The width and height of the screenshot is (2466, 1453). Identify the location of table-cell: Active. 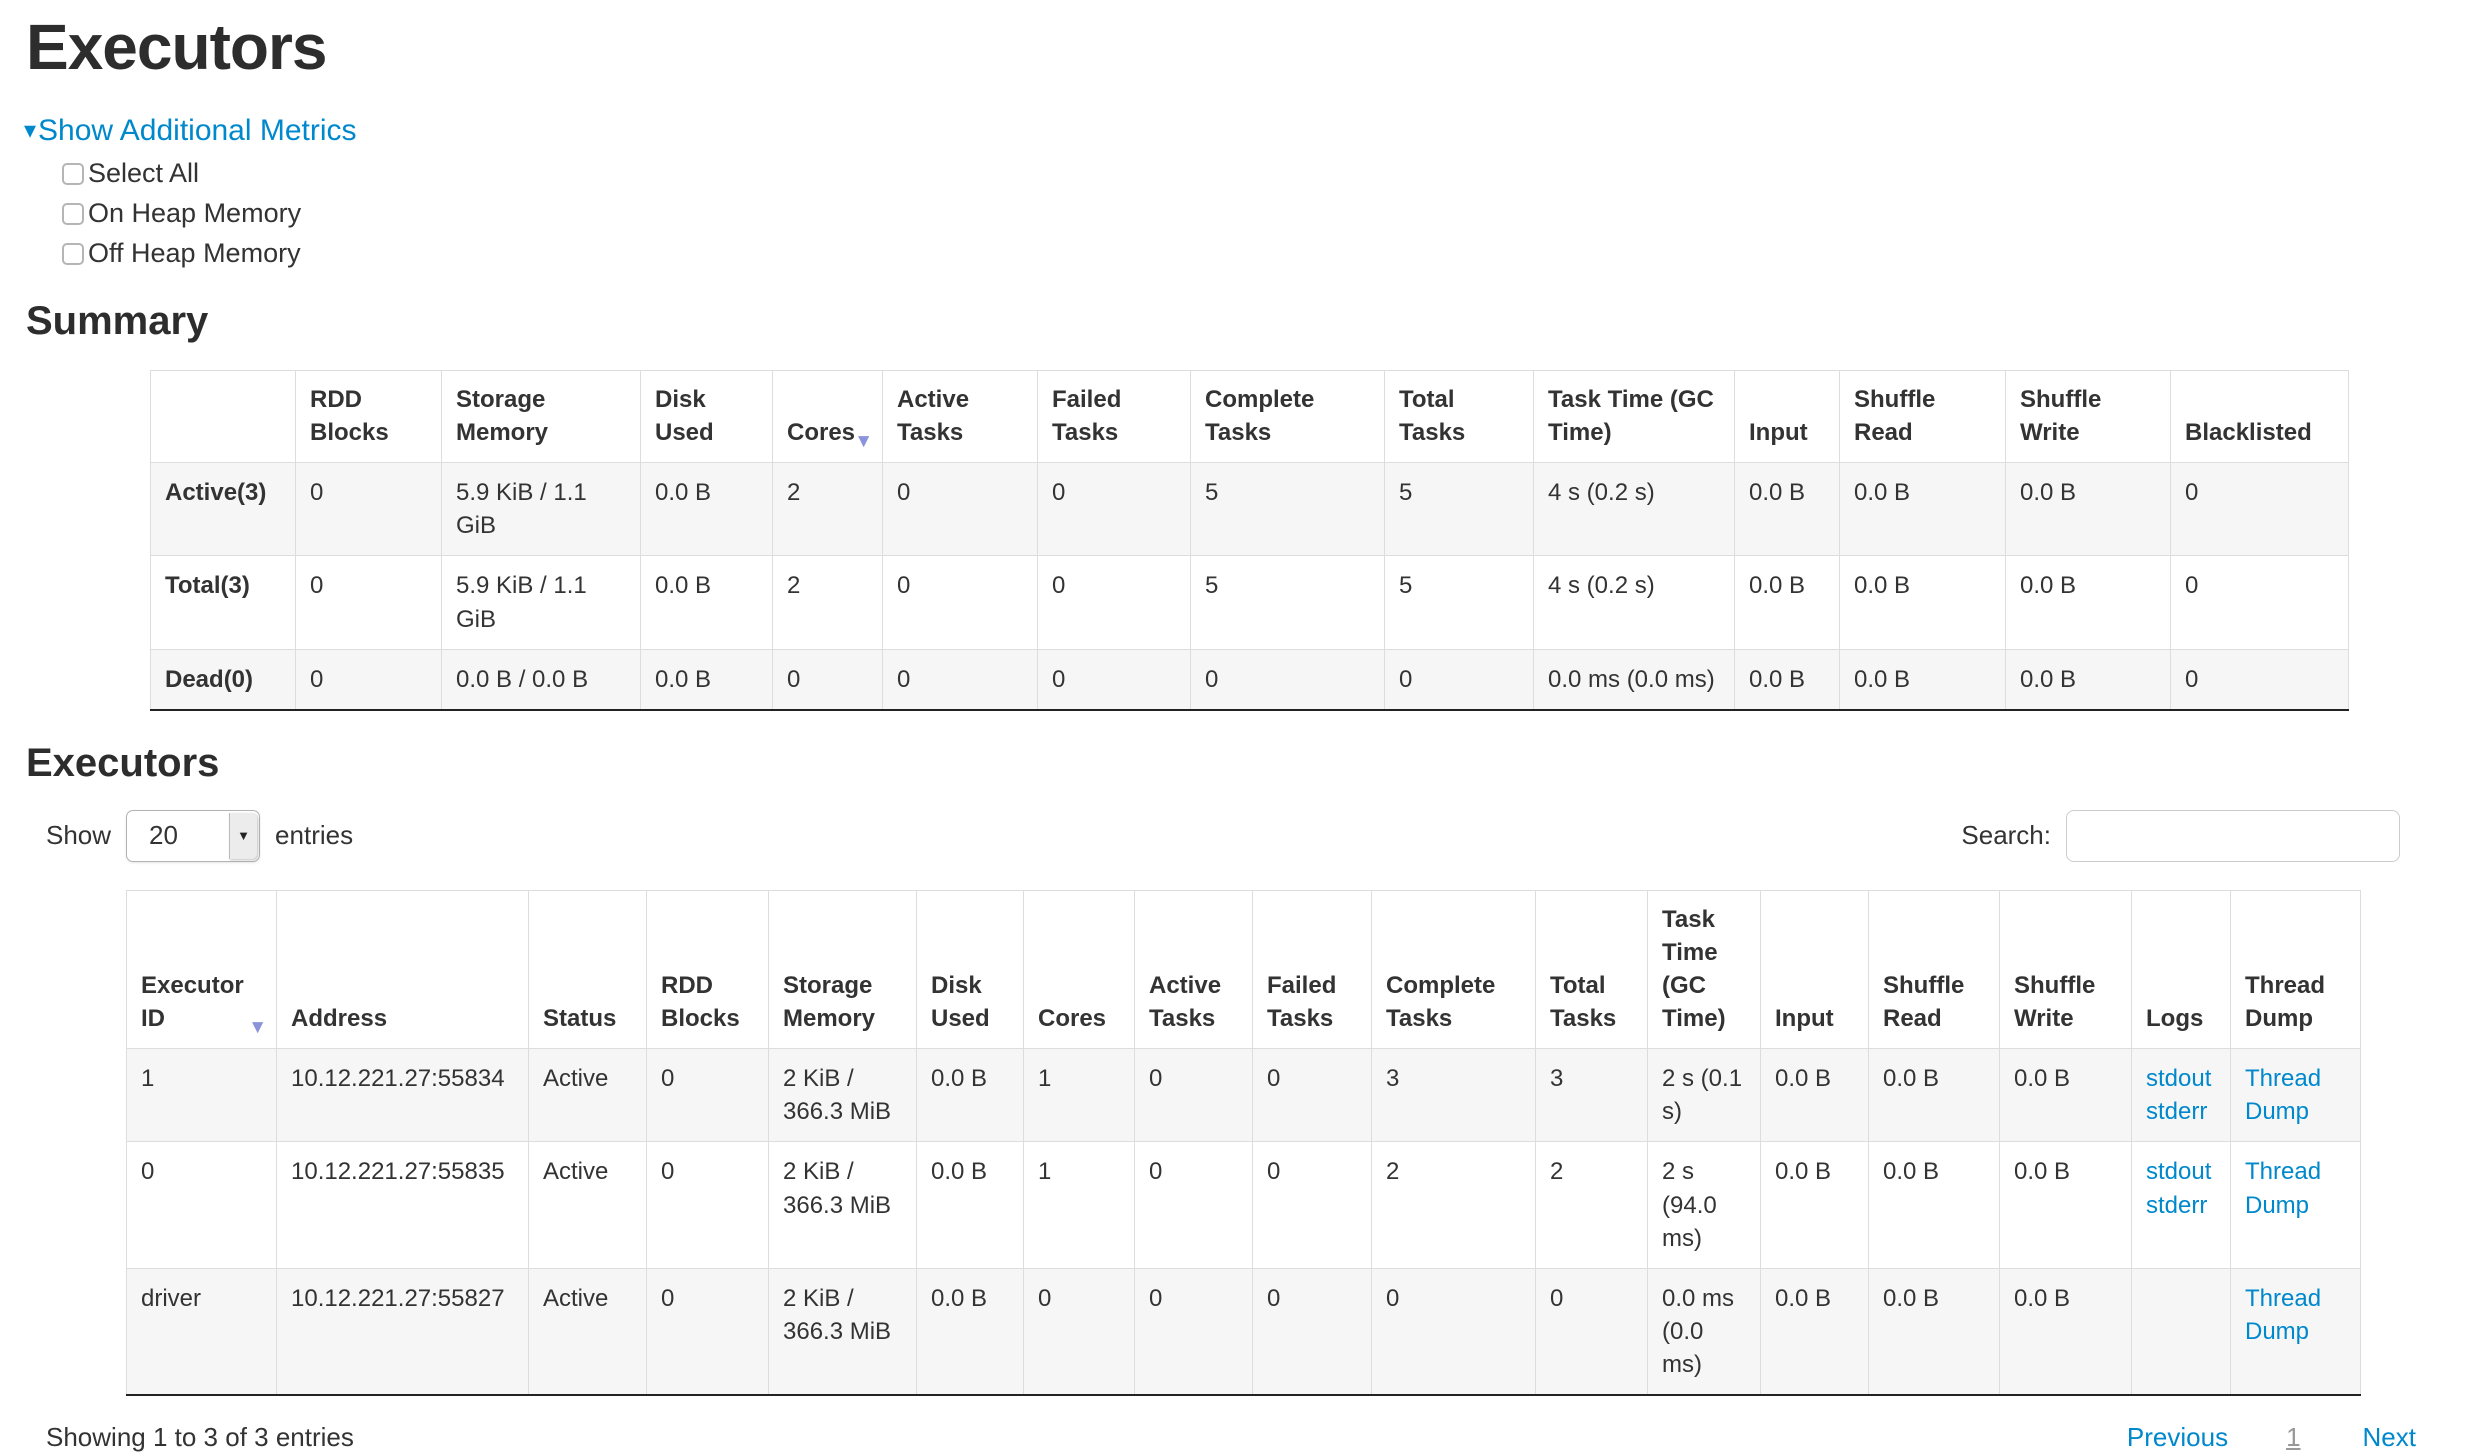
(587, 1332).